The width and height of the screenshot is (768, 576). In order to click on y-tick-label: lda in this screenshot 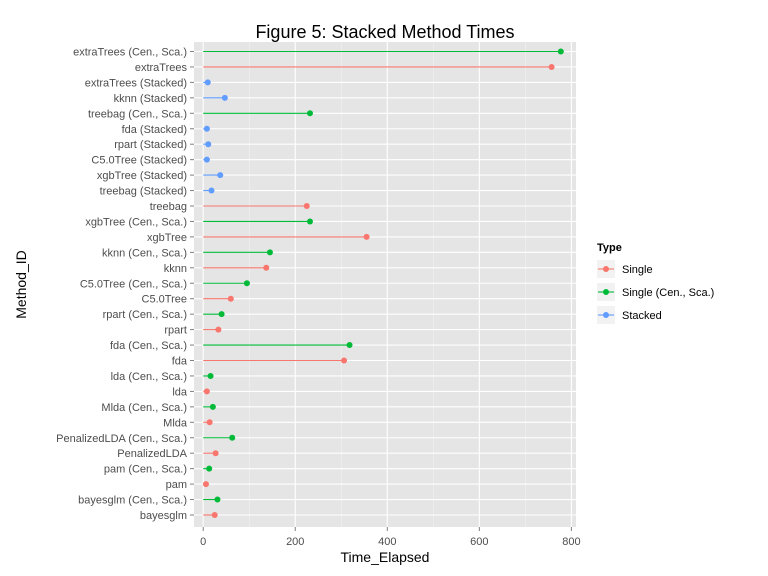, I will do `click(180, 392)`.